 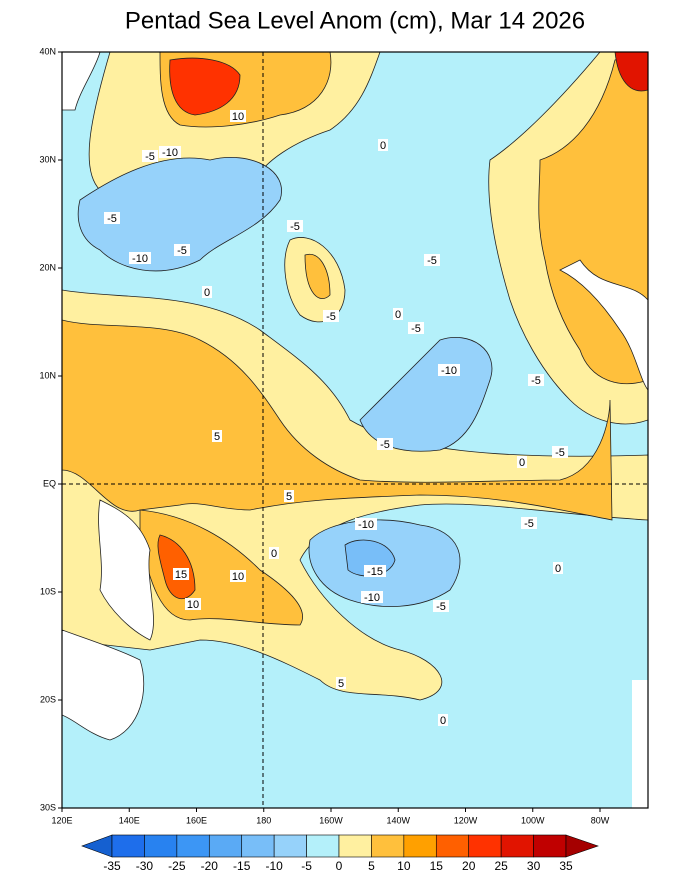 I want to click on colorbar-label: 20, so click(x=469, y=866).